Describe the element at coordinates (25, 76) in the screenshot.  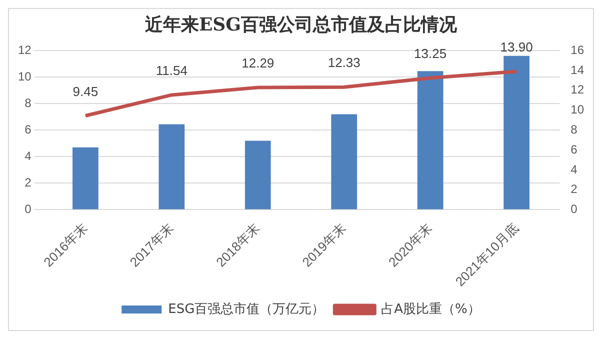
I see `y-tick-label: 10` at that location.